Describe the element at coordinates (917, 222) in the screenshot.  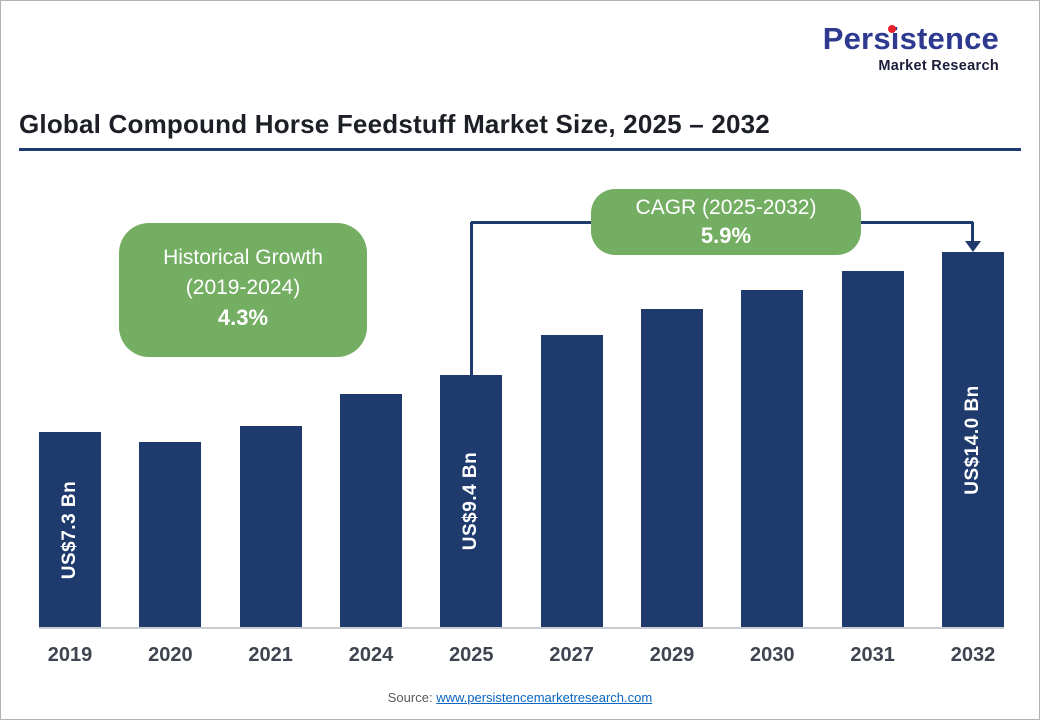
I see `cagr-connector-right-horizontal` at that location.